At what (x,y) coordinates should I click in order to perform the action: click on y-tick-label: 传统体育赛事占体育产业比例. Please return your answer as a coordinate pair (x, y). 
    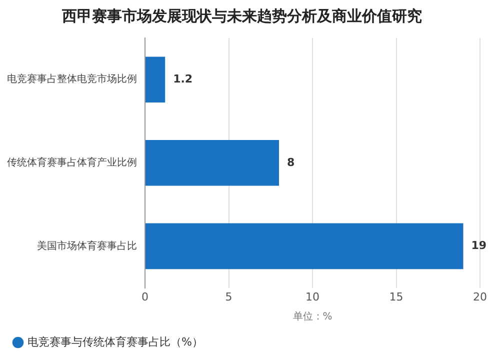
    Looking at the image, I should click on (72, 162).